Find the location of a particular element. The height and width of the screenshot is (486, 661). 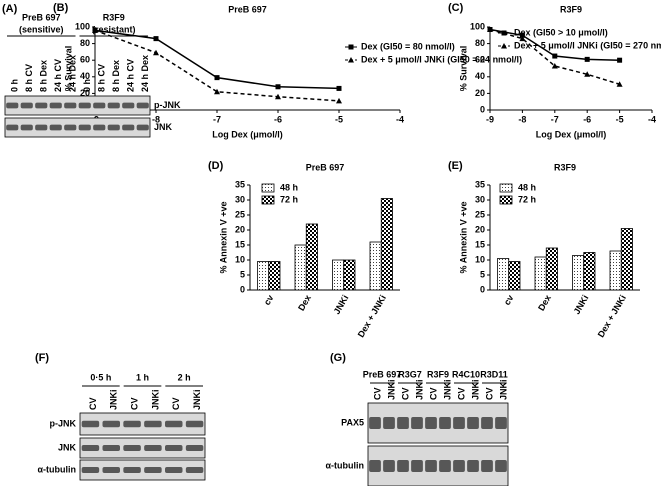

x-tick-label: cv is located at coordinates (509, 300).